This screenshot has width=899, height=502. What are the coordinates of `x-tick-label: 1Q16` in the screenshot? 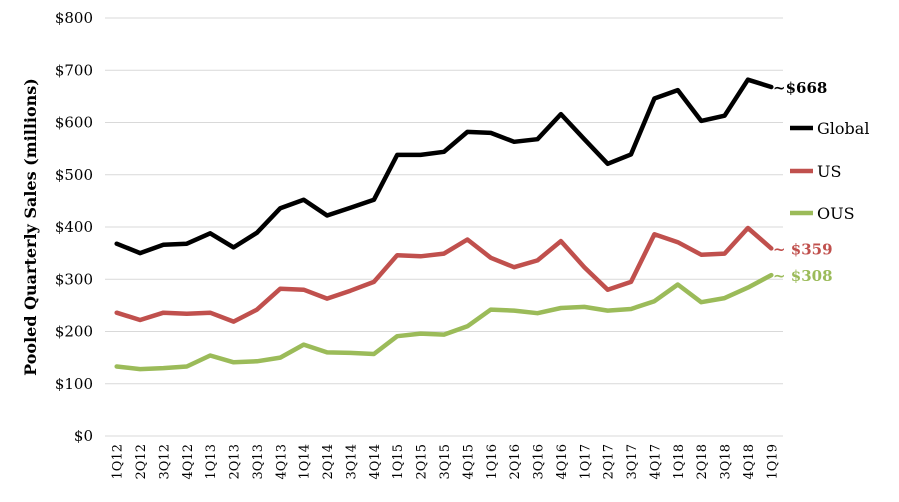 It's located at (492, 461).